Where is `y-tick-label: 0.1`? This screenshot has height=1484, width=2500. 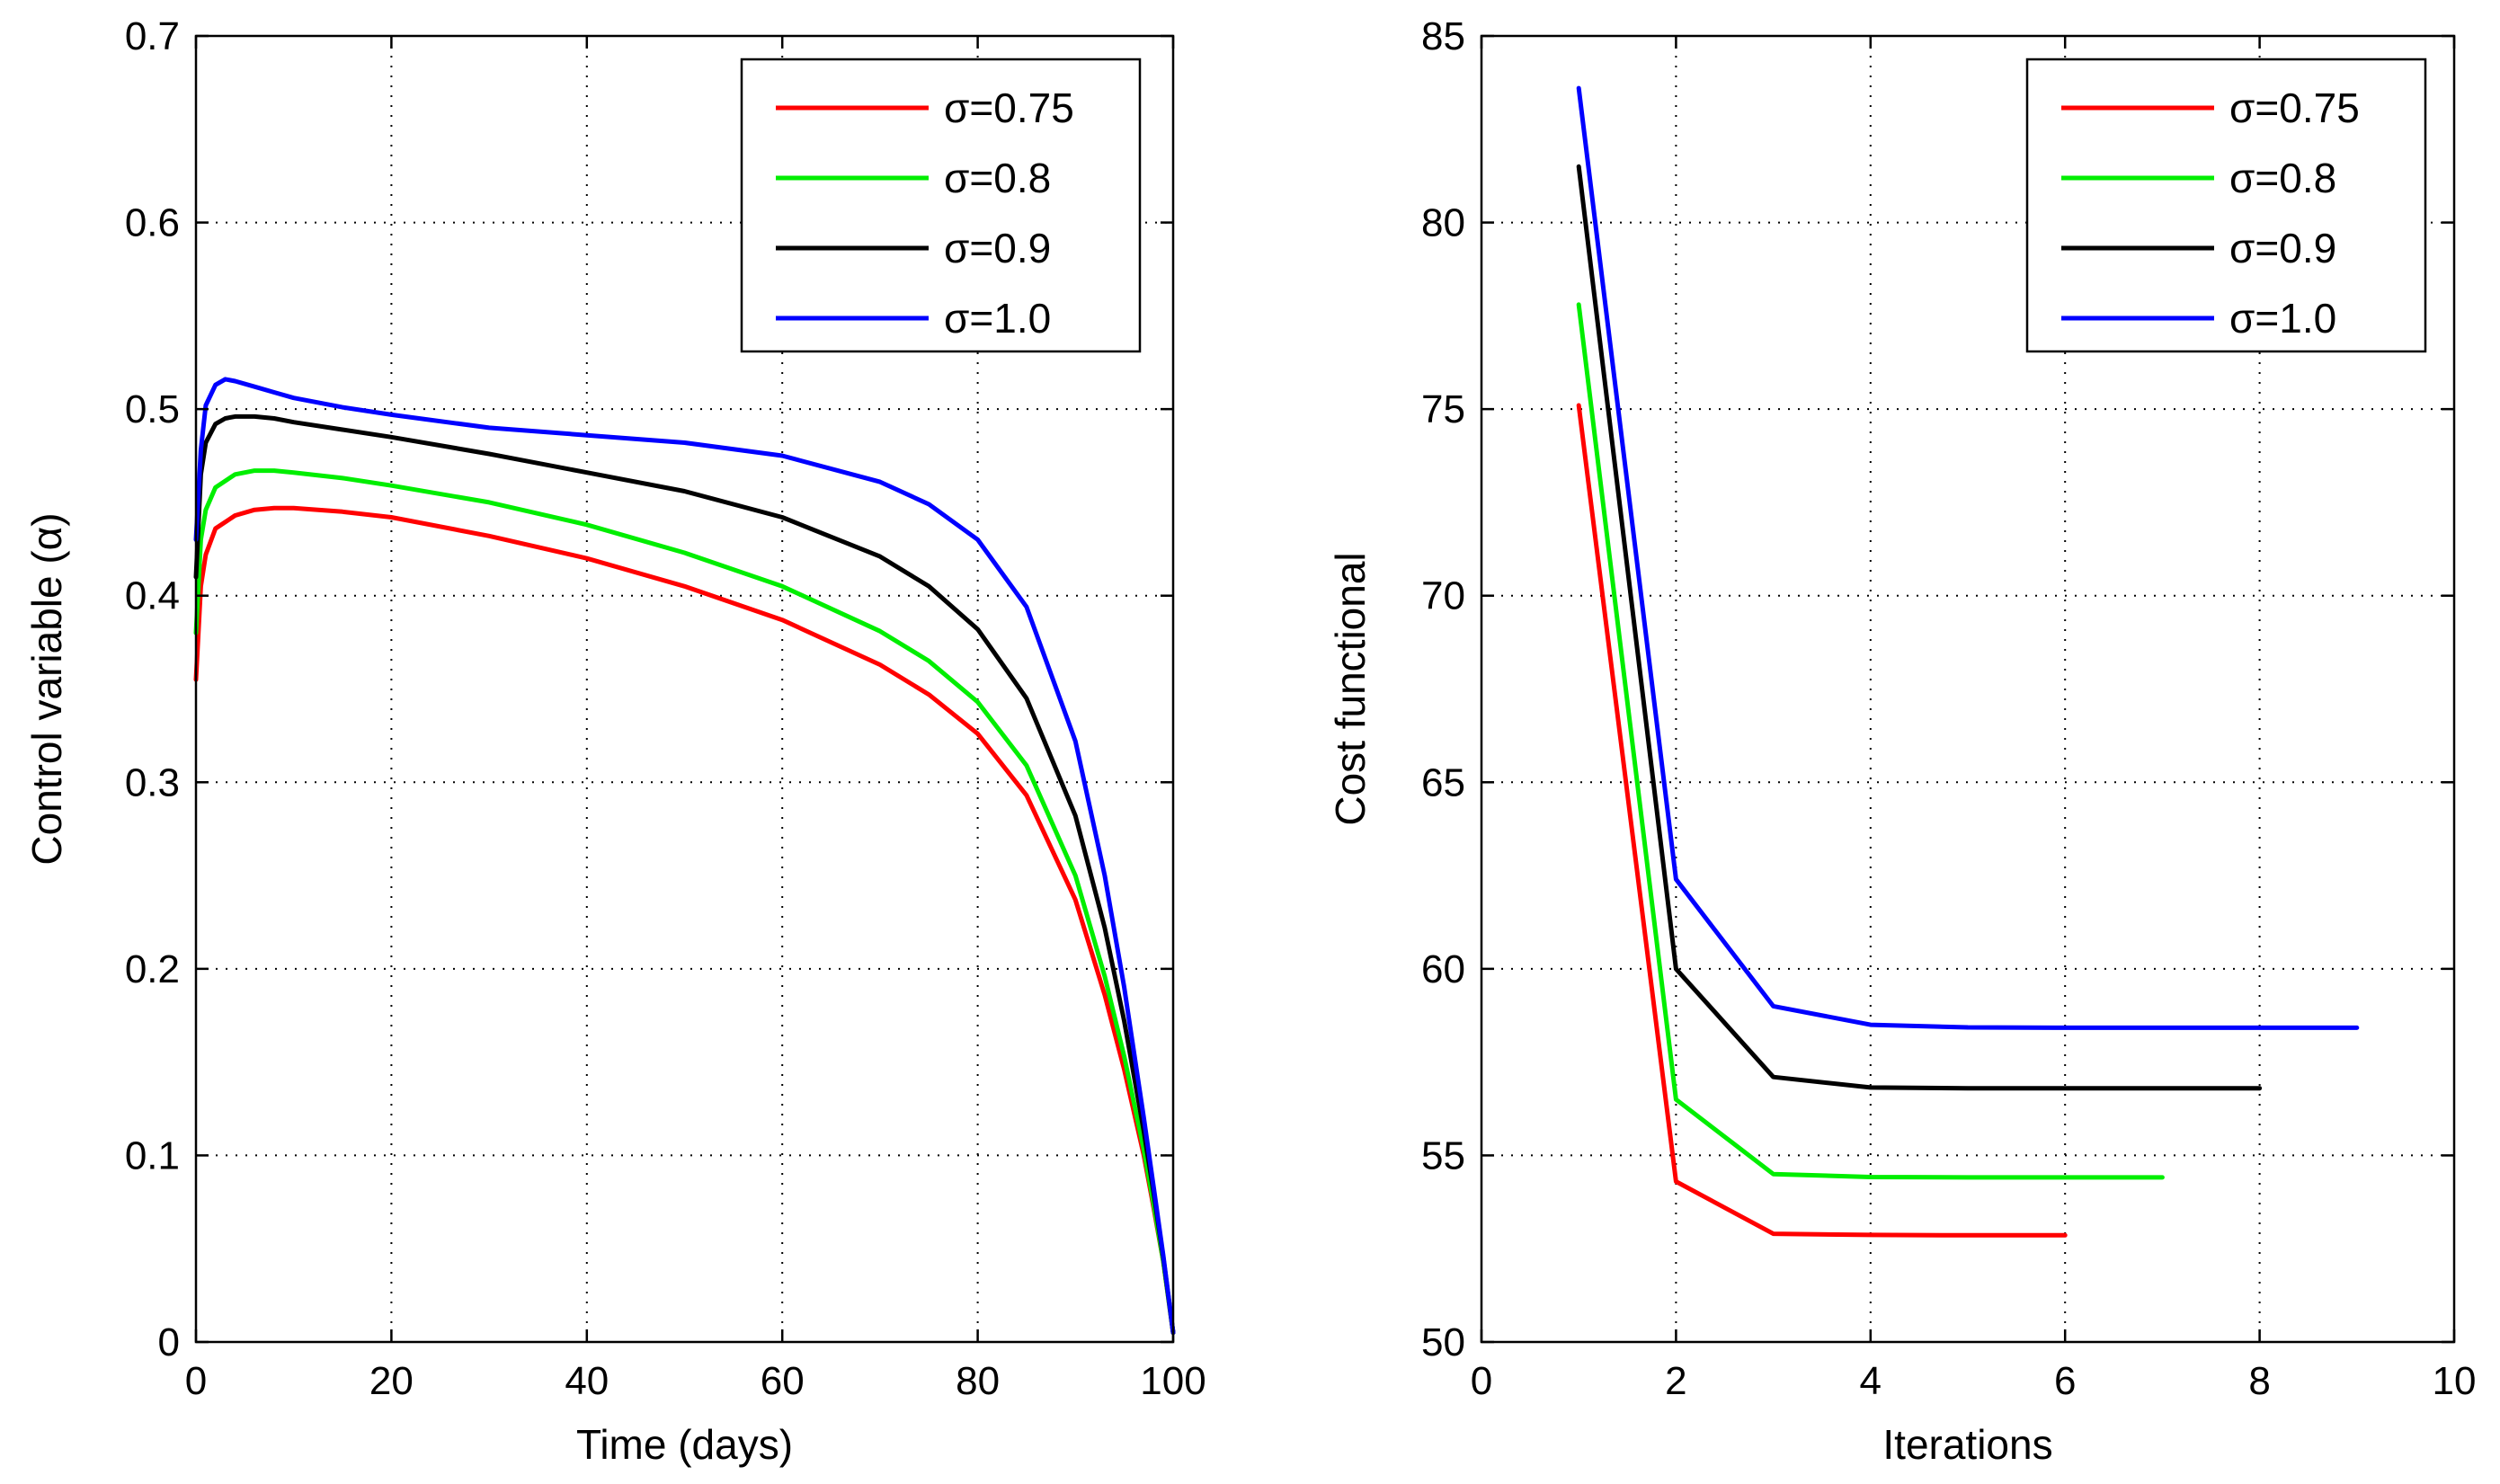
y-tick-label: 0.1 is located at coordinates (152, 1155).